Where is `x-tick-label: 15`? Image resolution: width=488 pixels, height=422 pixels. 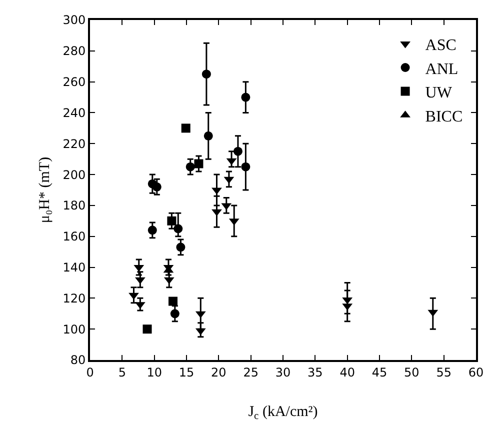 x-tick-label: 15 is located at coordinates (186, 372).